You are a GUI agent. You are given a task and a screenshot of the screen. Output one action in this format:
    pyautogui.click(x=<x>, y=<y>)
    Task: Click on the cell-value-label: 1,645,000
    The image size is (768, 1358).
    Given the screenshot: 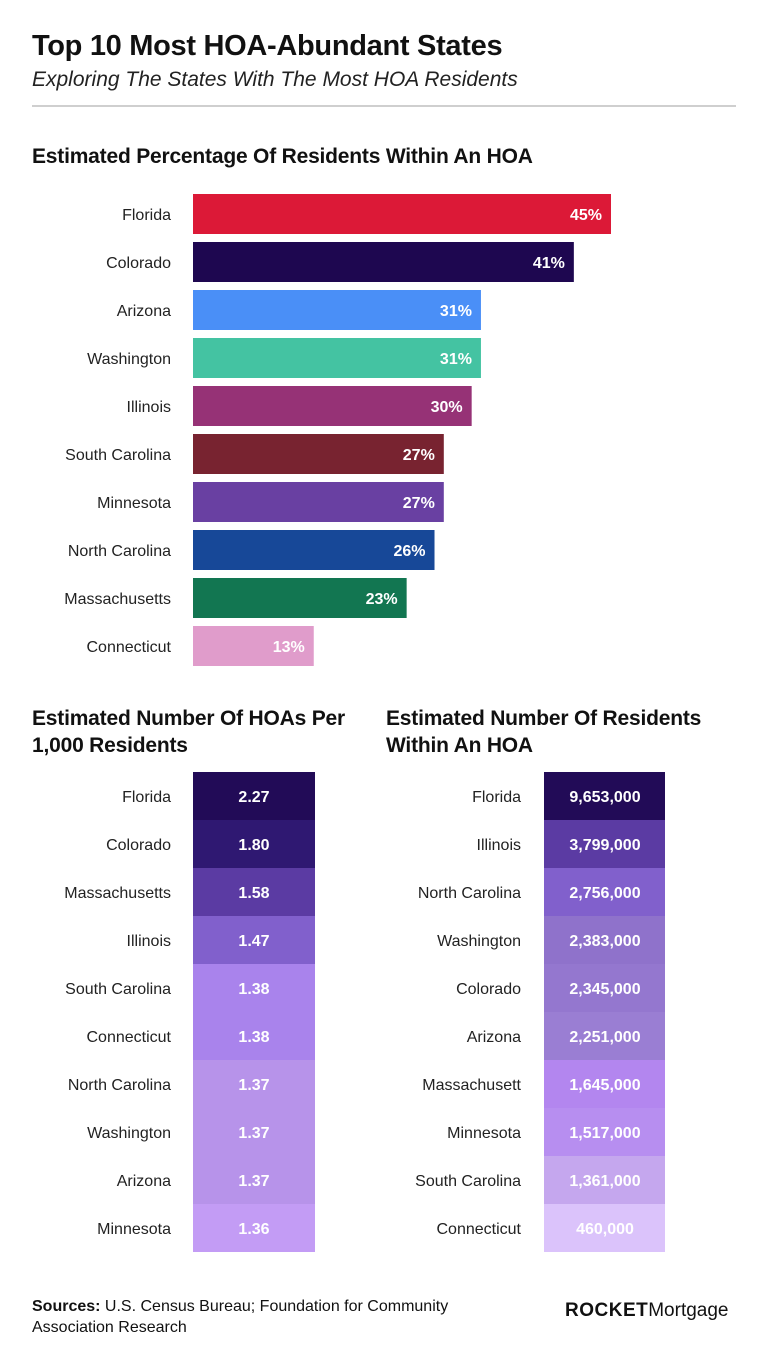 What is the action you would take?
    pyautogui.click(x=604, y=1085)
    